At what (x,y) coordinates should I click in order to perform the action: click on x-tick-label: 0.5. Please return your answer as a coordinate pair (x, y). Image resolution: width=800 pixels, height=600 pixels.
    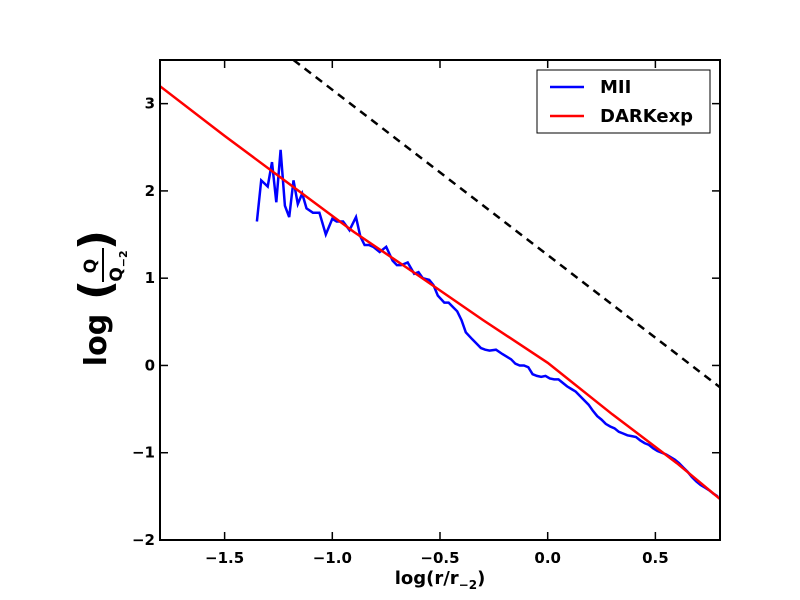
    Looking at the image, I should click on (655, 558).